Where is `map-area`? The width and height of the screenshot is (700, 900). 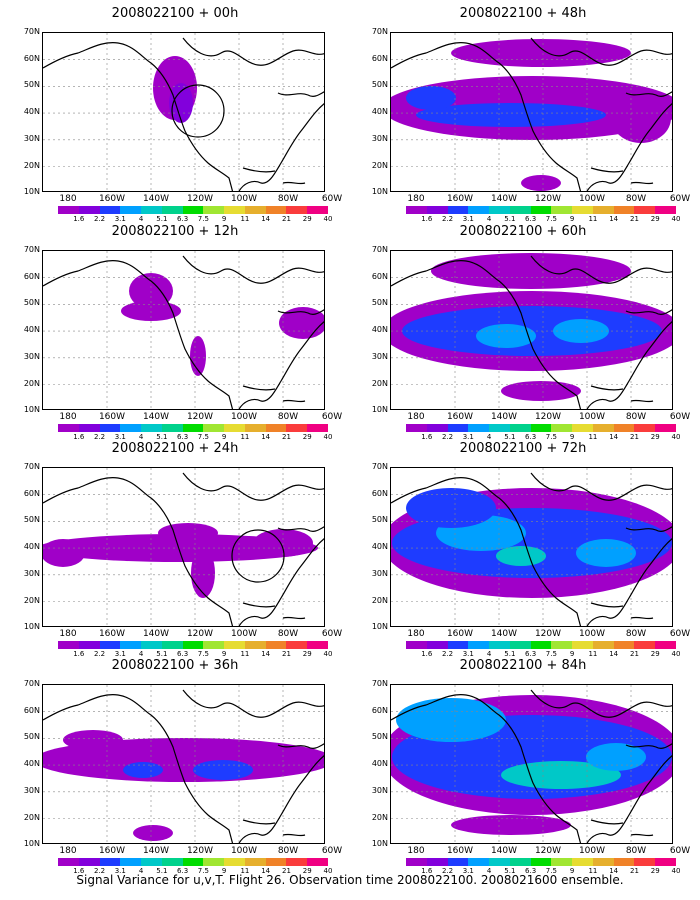 map-area is located at coordinates (183, 330).